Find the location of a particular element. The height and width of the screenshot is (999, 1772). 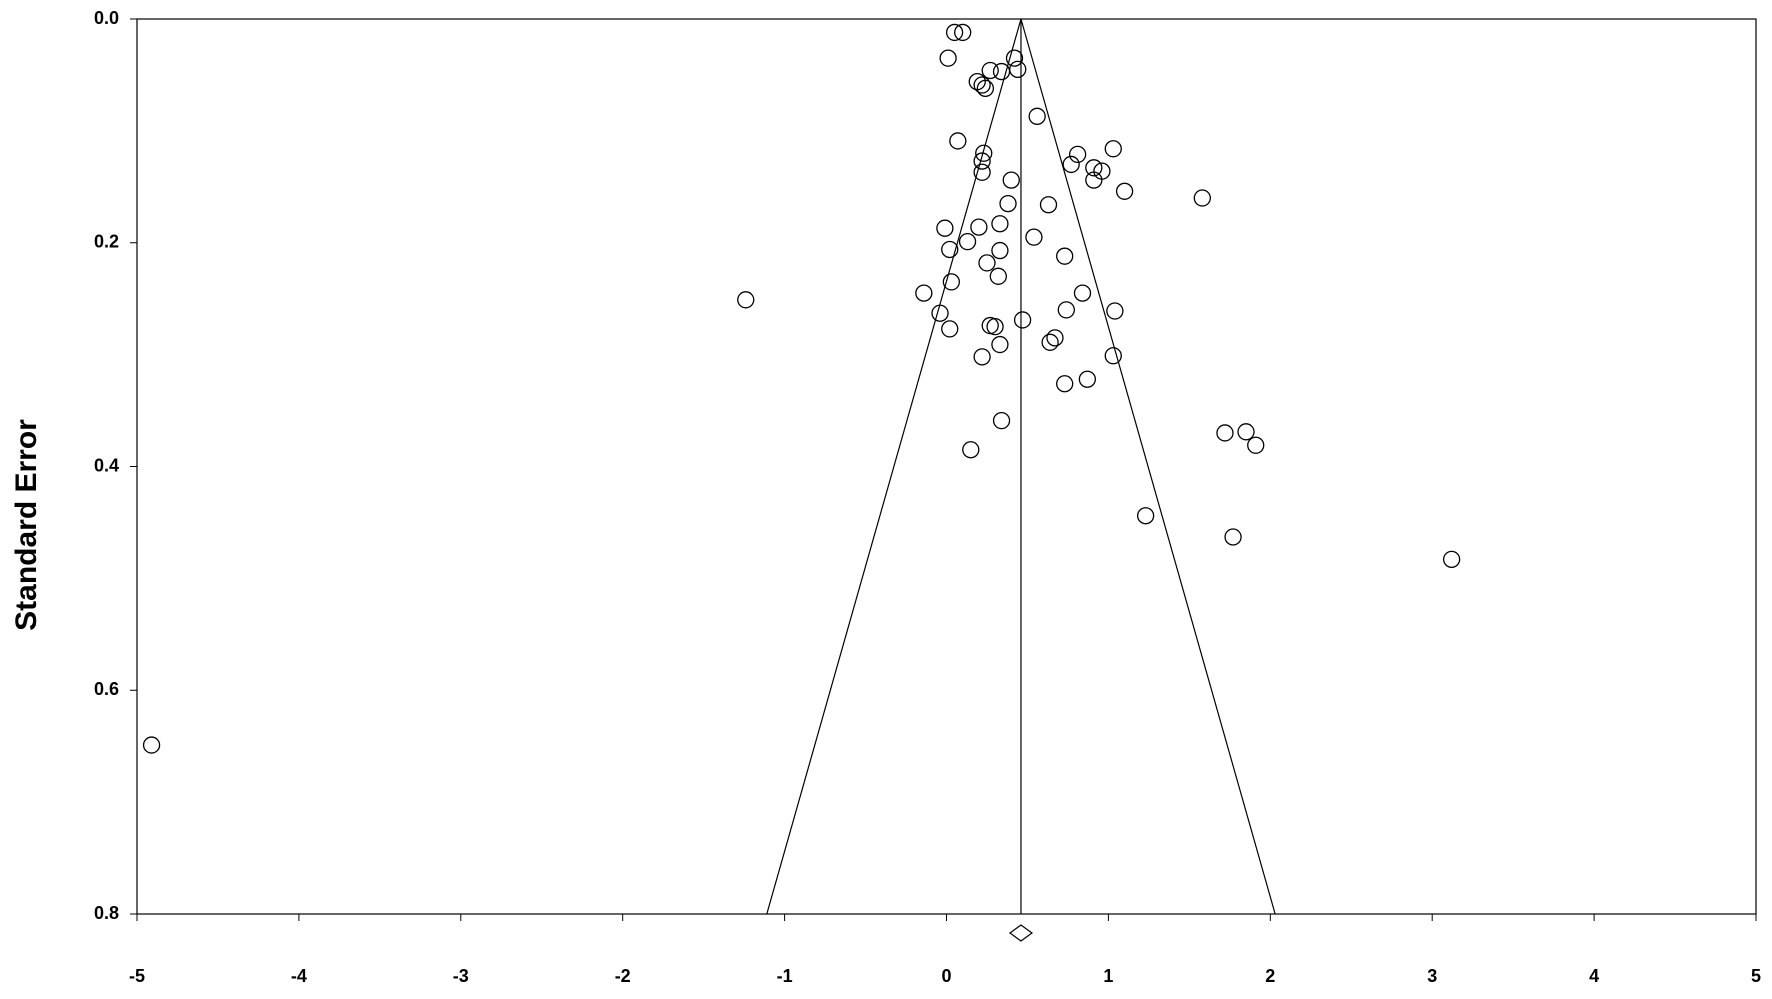

x-tick-label: -4 is located at coordinates (299, 976).